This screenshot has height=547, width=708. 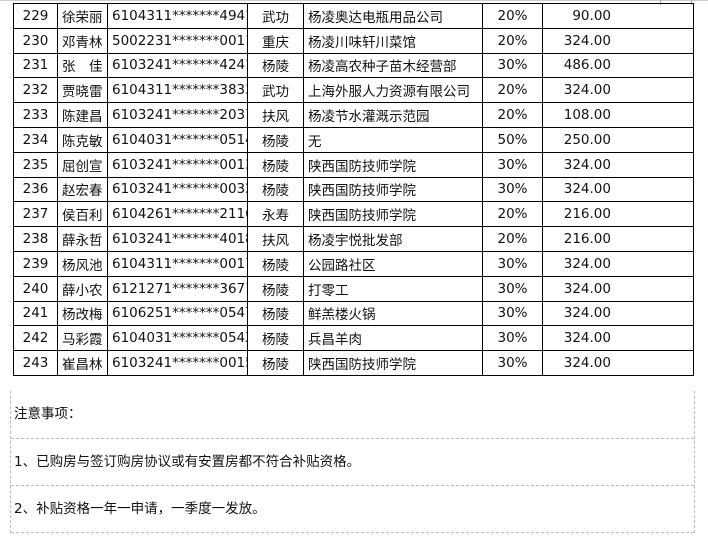 I want to click on name-cell: 陈克敏, so click(x=82, y=139).